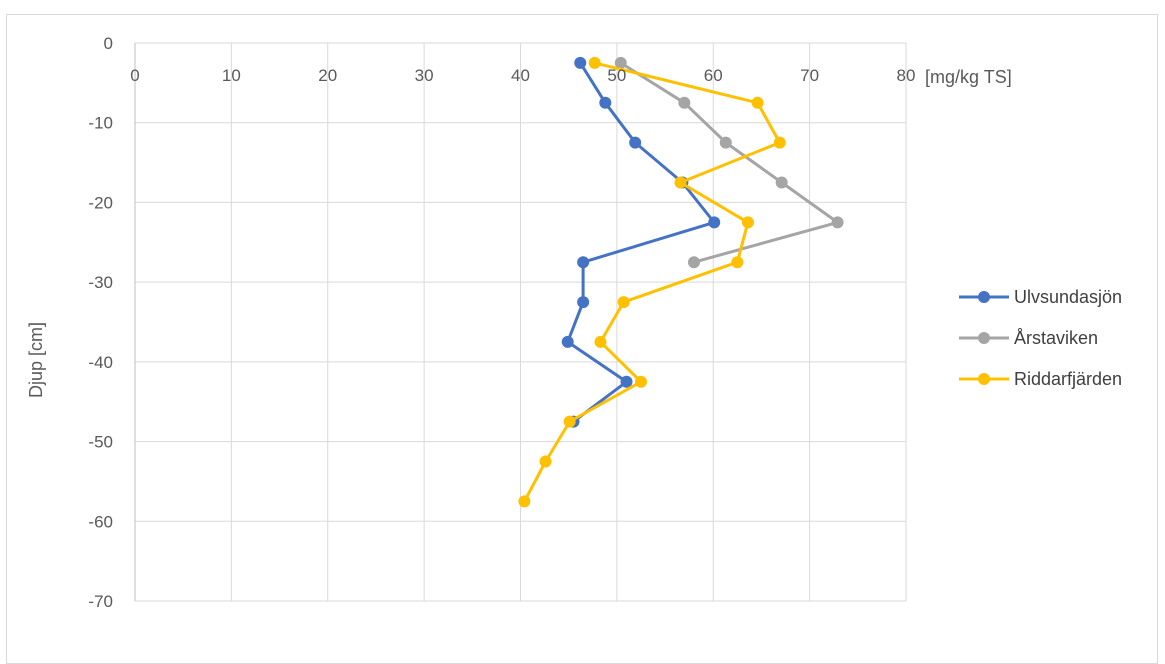 The width and height of the screenshot is (1165, 664). What do you see at coordinates (100, 442) in the screenshot?
I see `y-tick-label: -50` at bounding box center [100, 442].